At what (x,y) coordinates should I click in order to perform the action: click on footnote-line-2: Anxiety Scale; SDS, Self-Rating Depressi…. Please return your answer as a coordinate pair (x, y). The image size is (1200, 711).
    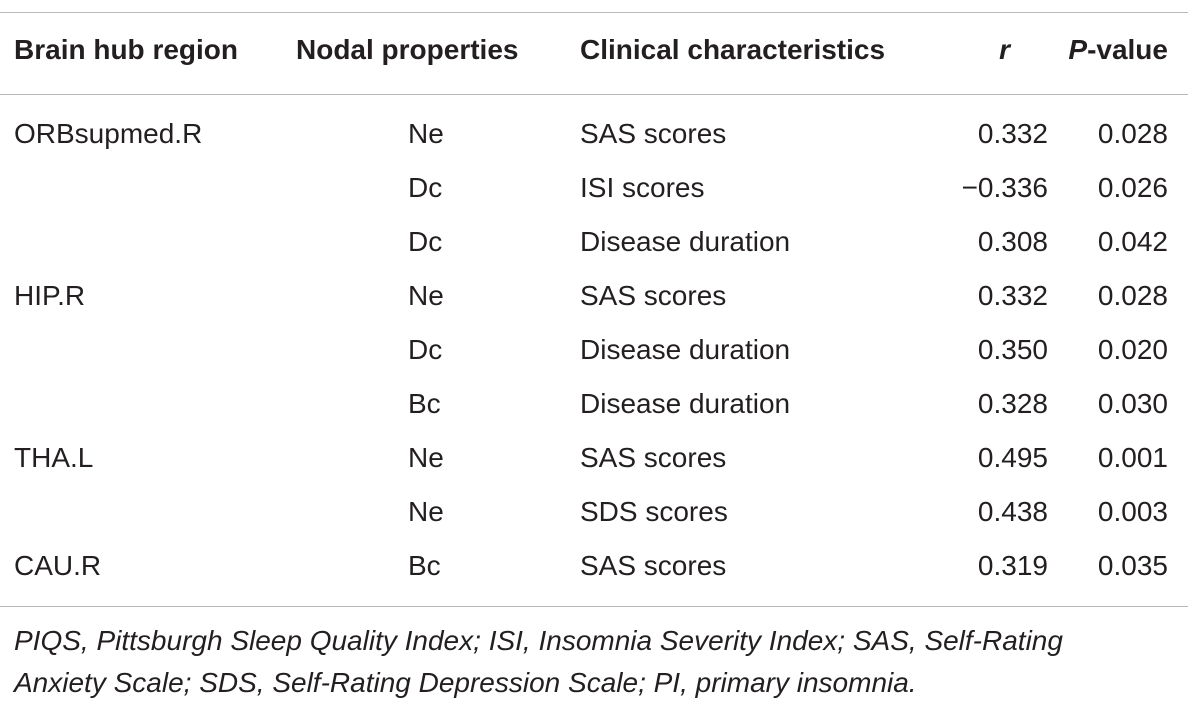
    Looking at the image, I should click on (465, 682).